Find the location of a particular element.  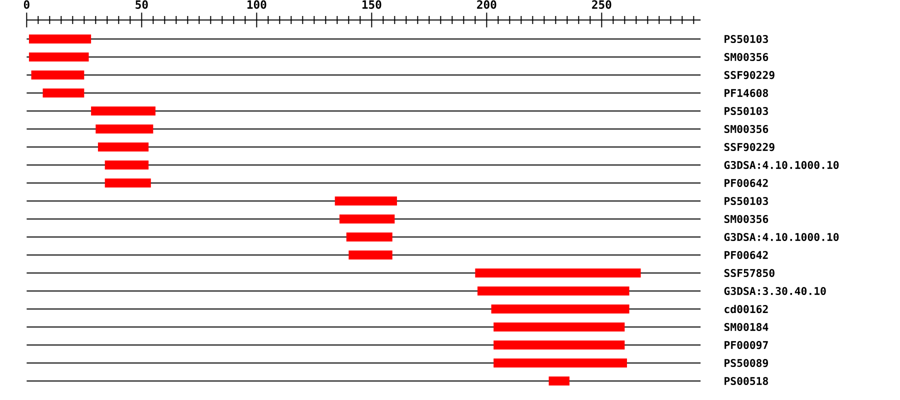

y-tick-label: PF14608 is located at coordinates (746, 93).